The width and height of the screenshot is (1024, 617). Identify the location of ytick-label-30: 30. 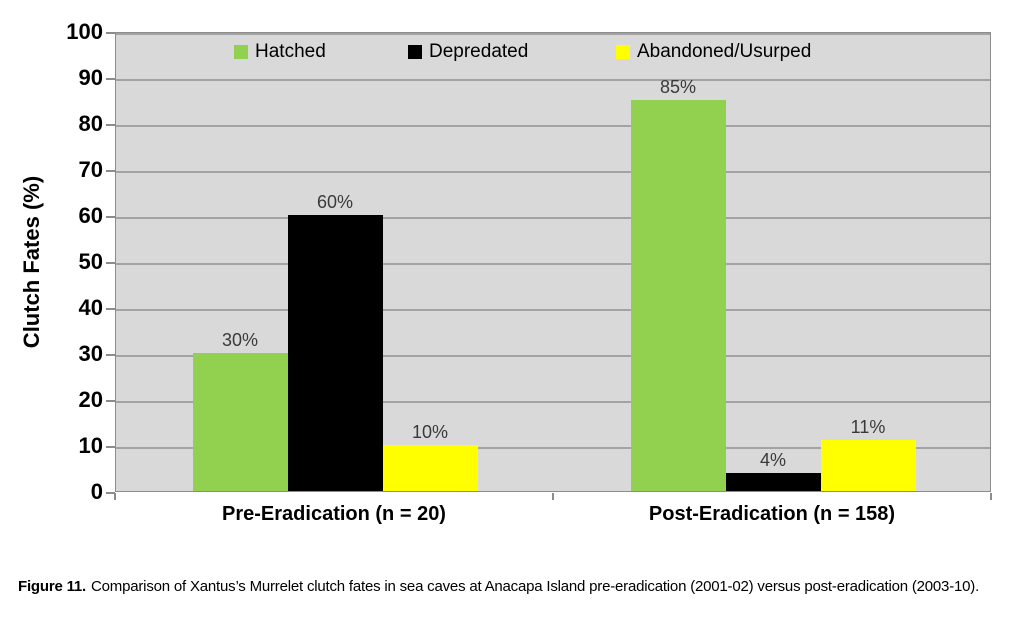
(90, 353).